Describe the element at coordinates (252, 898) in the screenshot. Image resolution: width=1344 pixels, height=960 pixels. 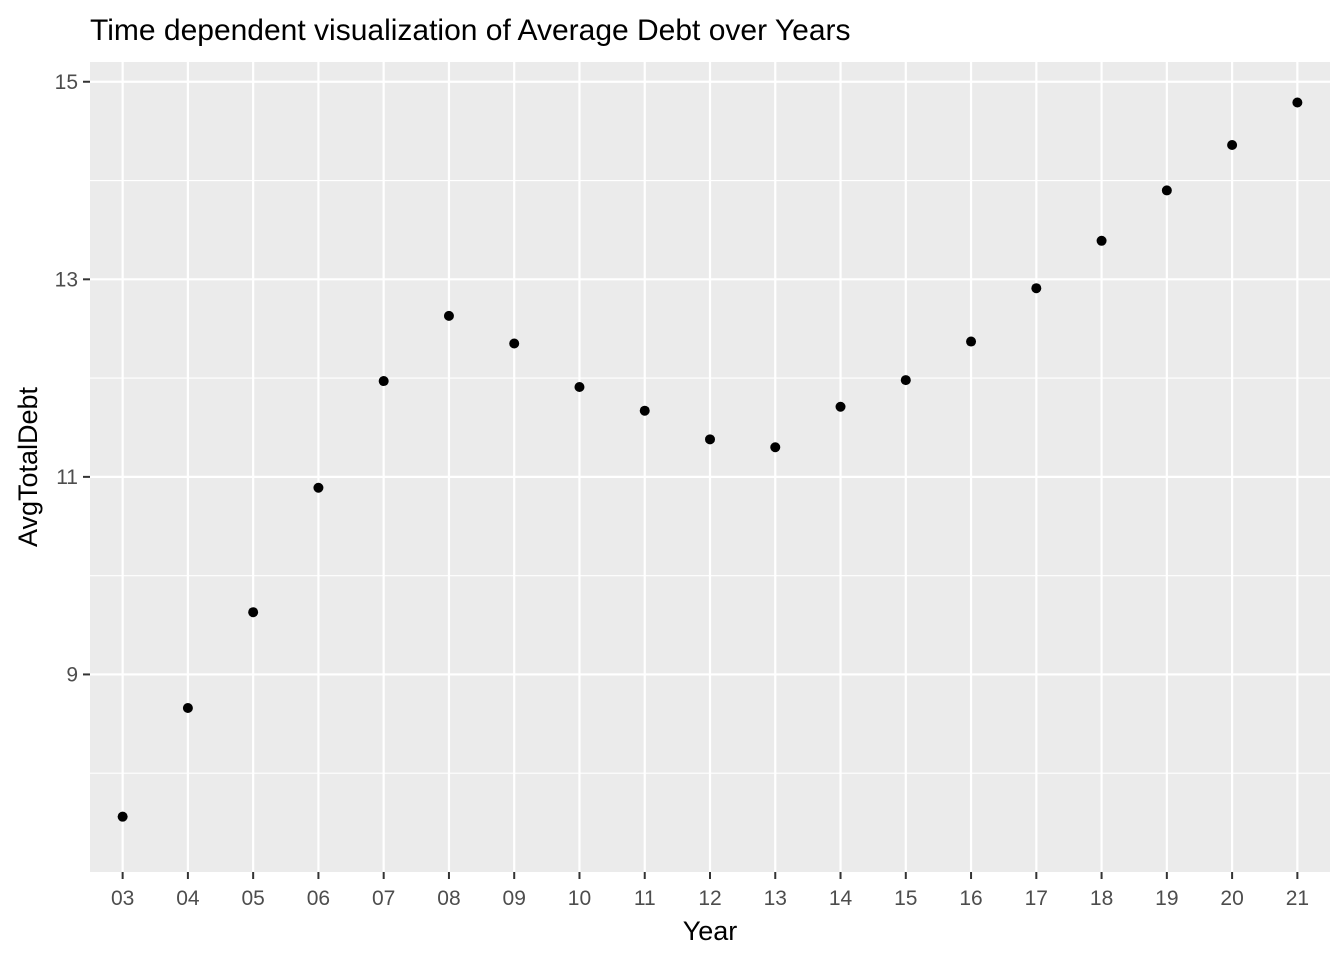
I see `x-tick-label: 05` at that location.